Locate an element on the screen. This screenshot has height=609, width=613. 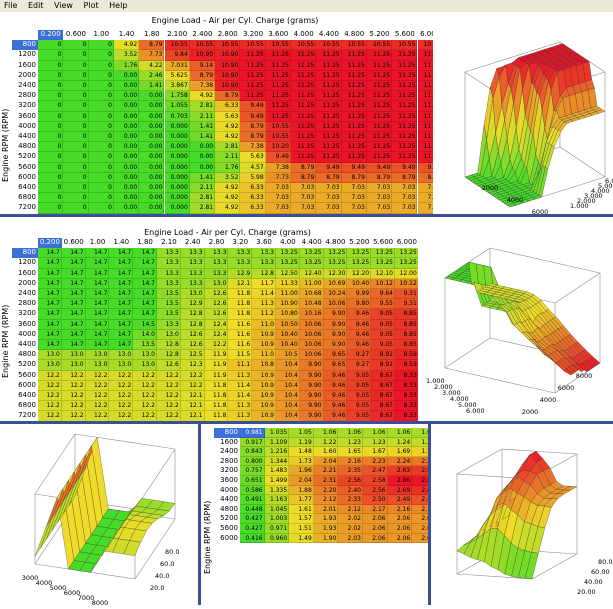
column-header: 3.600 is located at coordinates (278, 35).